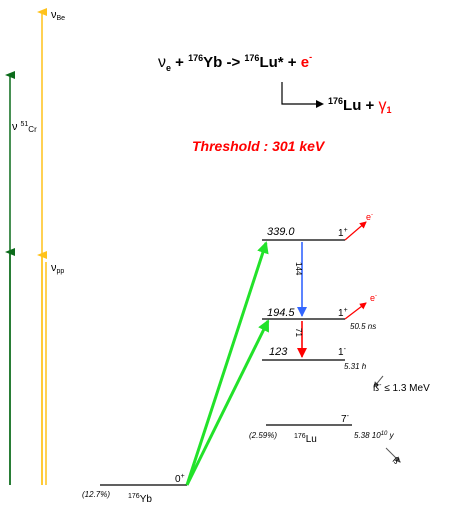 The width and height of the screenshot is (451, 508). What do you see at coordinates (235, 62) in the screenshot?
I see `reaction-equation: νe + 176Yb -> 176Lu* + e-` at bounding box center [235, 62].